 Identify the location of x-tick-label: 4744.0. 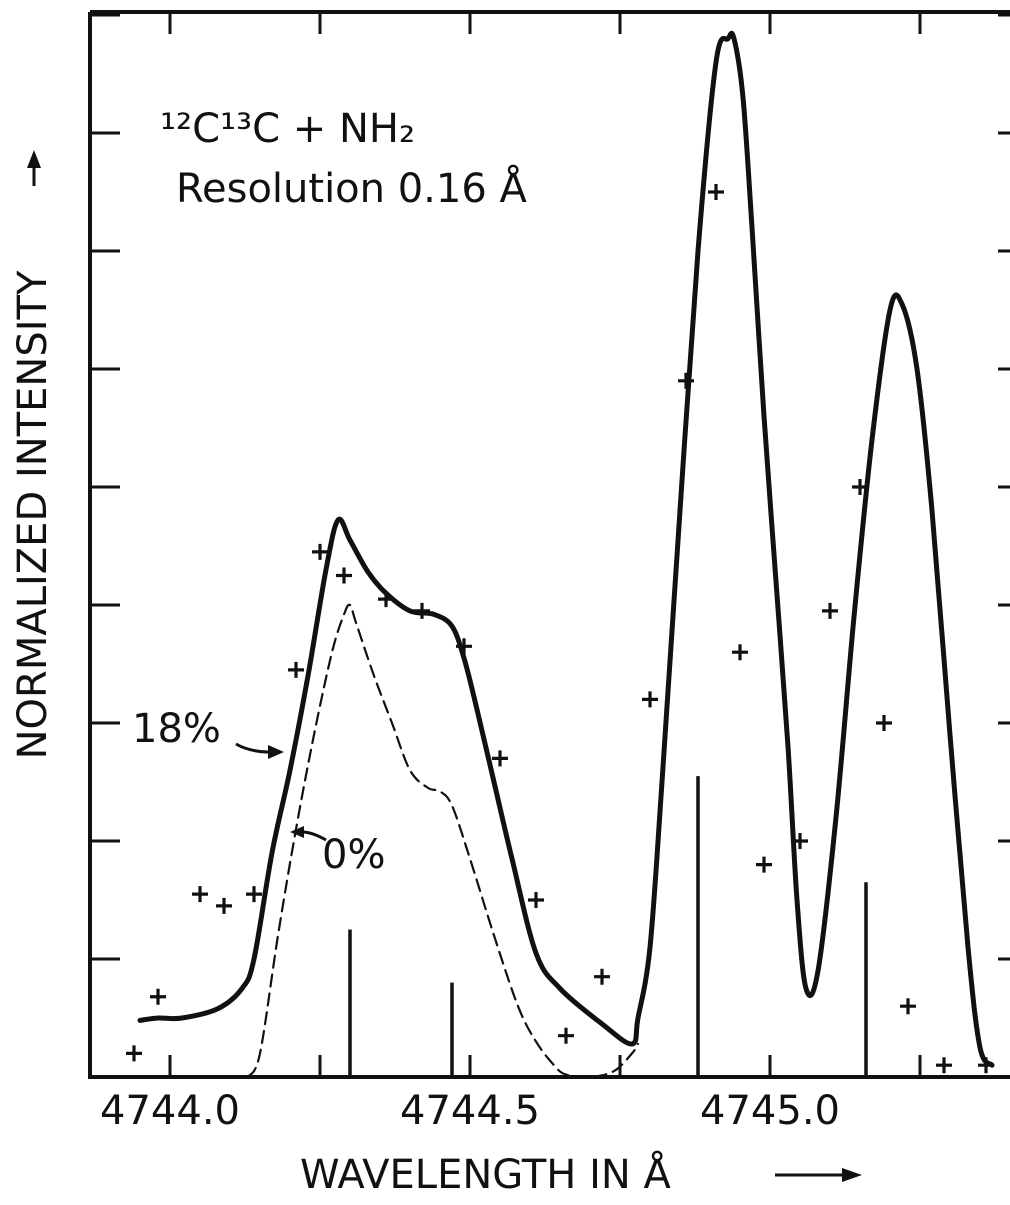
(170, 1111).